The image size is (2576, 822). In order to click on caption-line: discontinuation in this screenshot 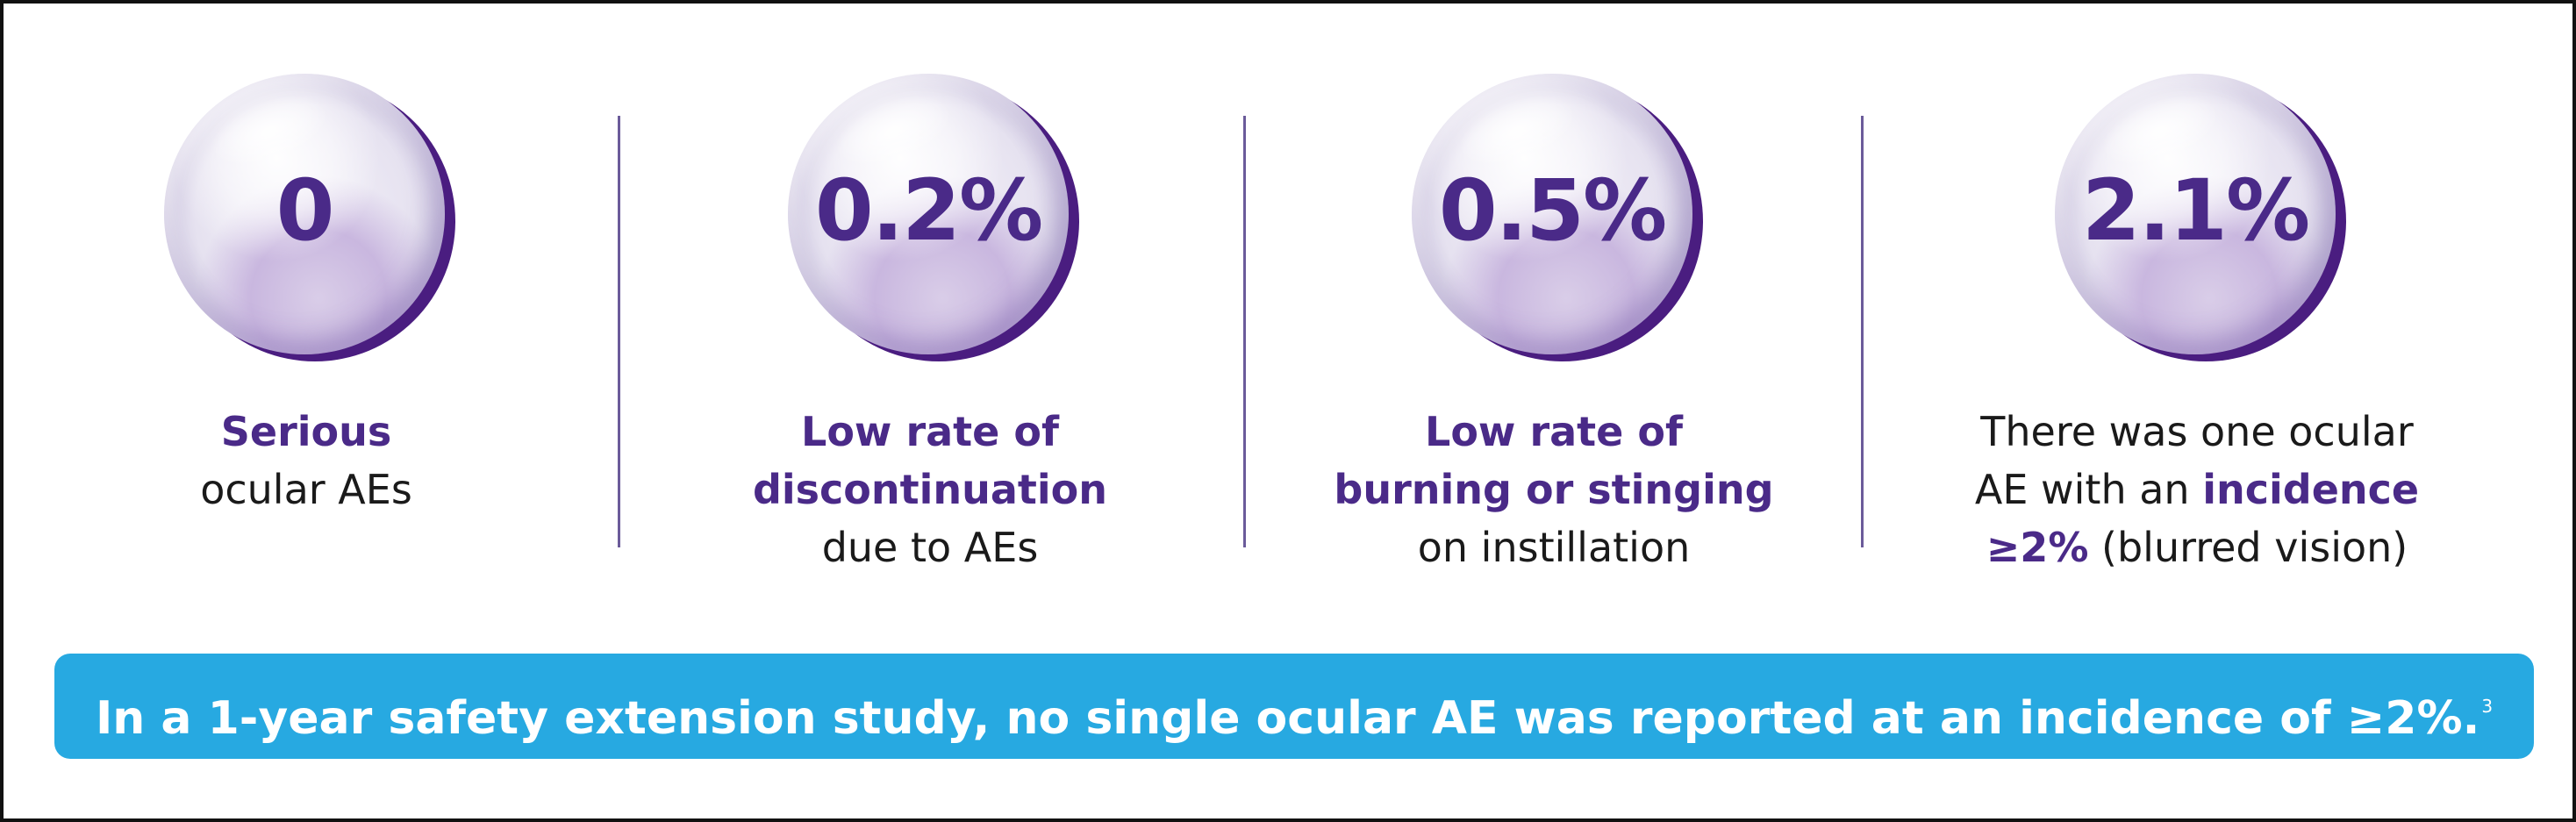, I will do `click(930, 490)`.